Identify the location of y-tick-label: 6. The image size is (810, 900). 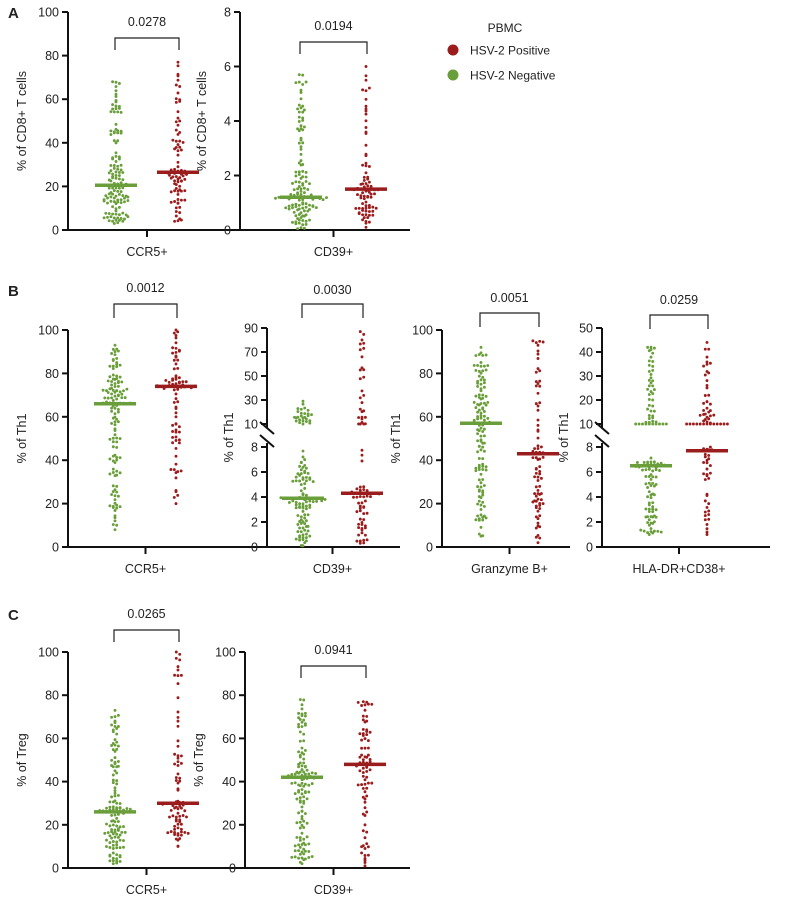
(589, 473).